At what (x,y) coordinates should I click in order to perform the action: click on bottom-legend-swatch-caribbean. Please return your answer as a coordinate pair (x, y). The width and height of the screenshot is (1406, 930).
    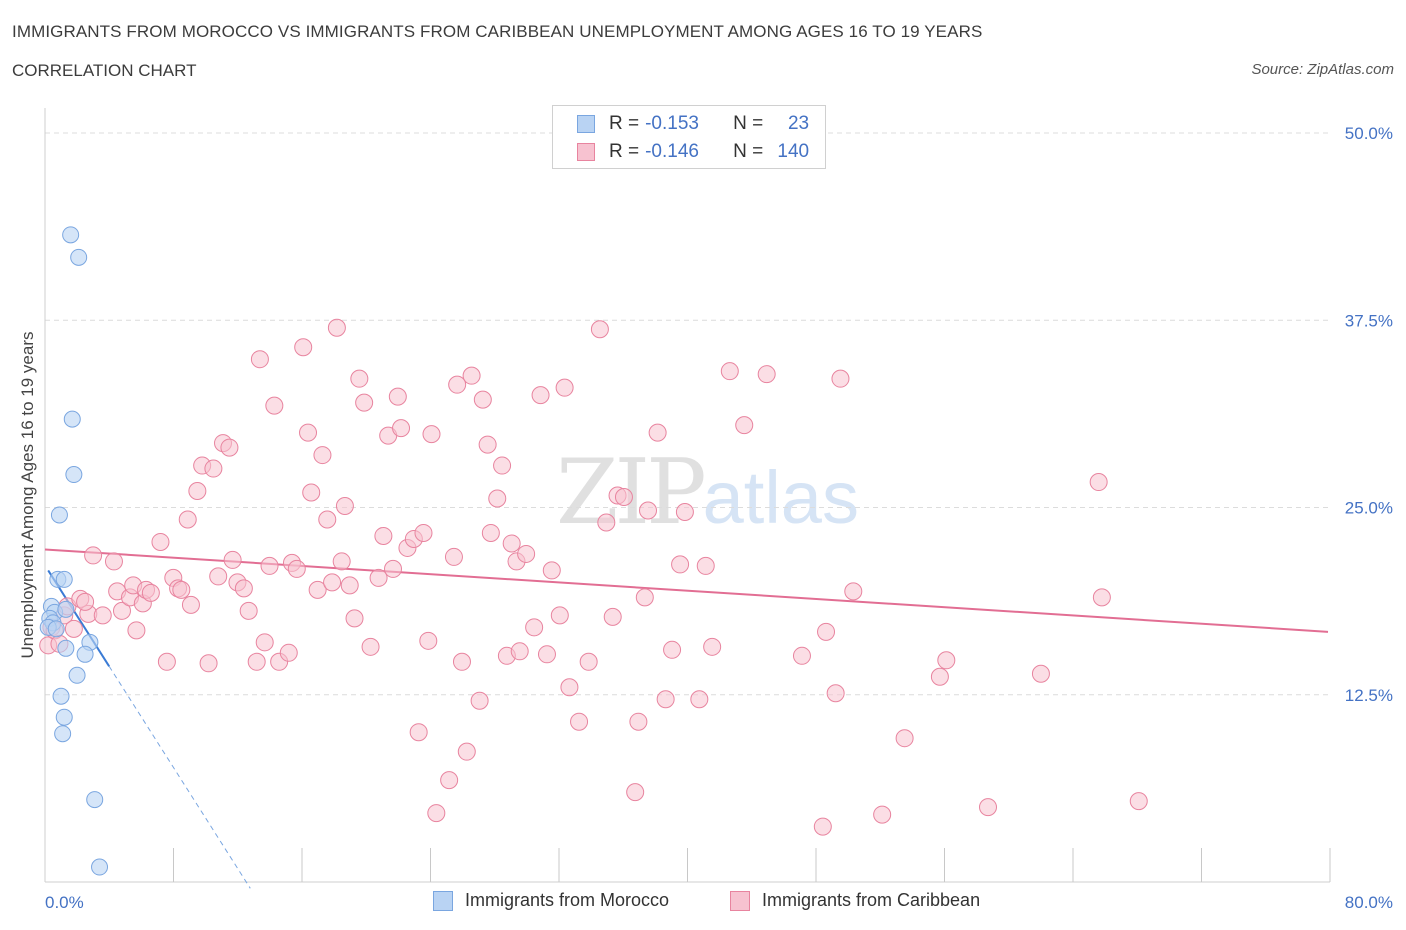
    Looking at the image, I should click on (740, 900).